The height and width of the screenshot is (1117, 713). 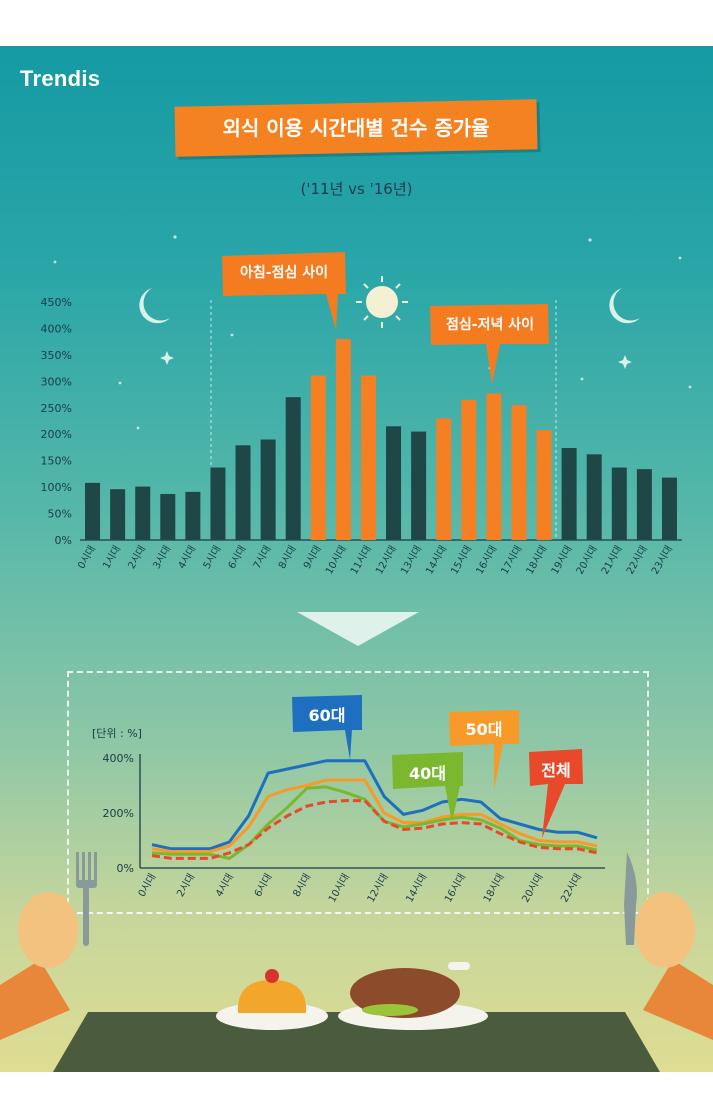 What do you see at coordinates (117, 733) in the screenshot?
I see `unit-label: [단위 : %]` at bounding box center [117, 733].